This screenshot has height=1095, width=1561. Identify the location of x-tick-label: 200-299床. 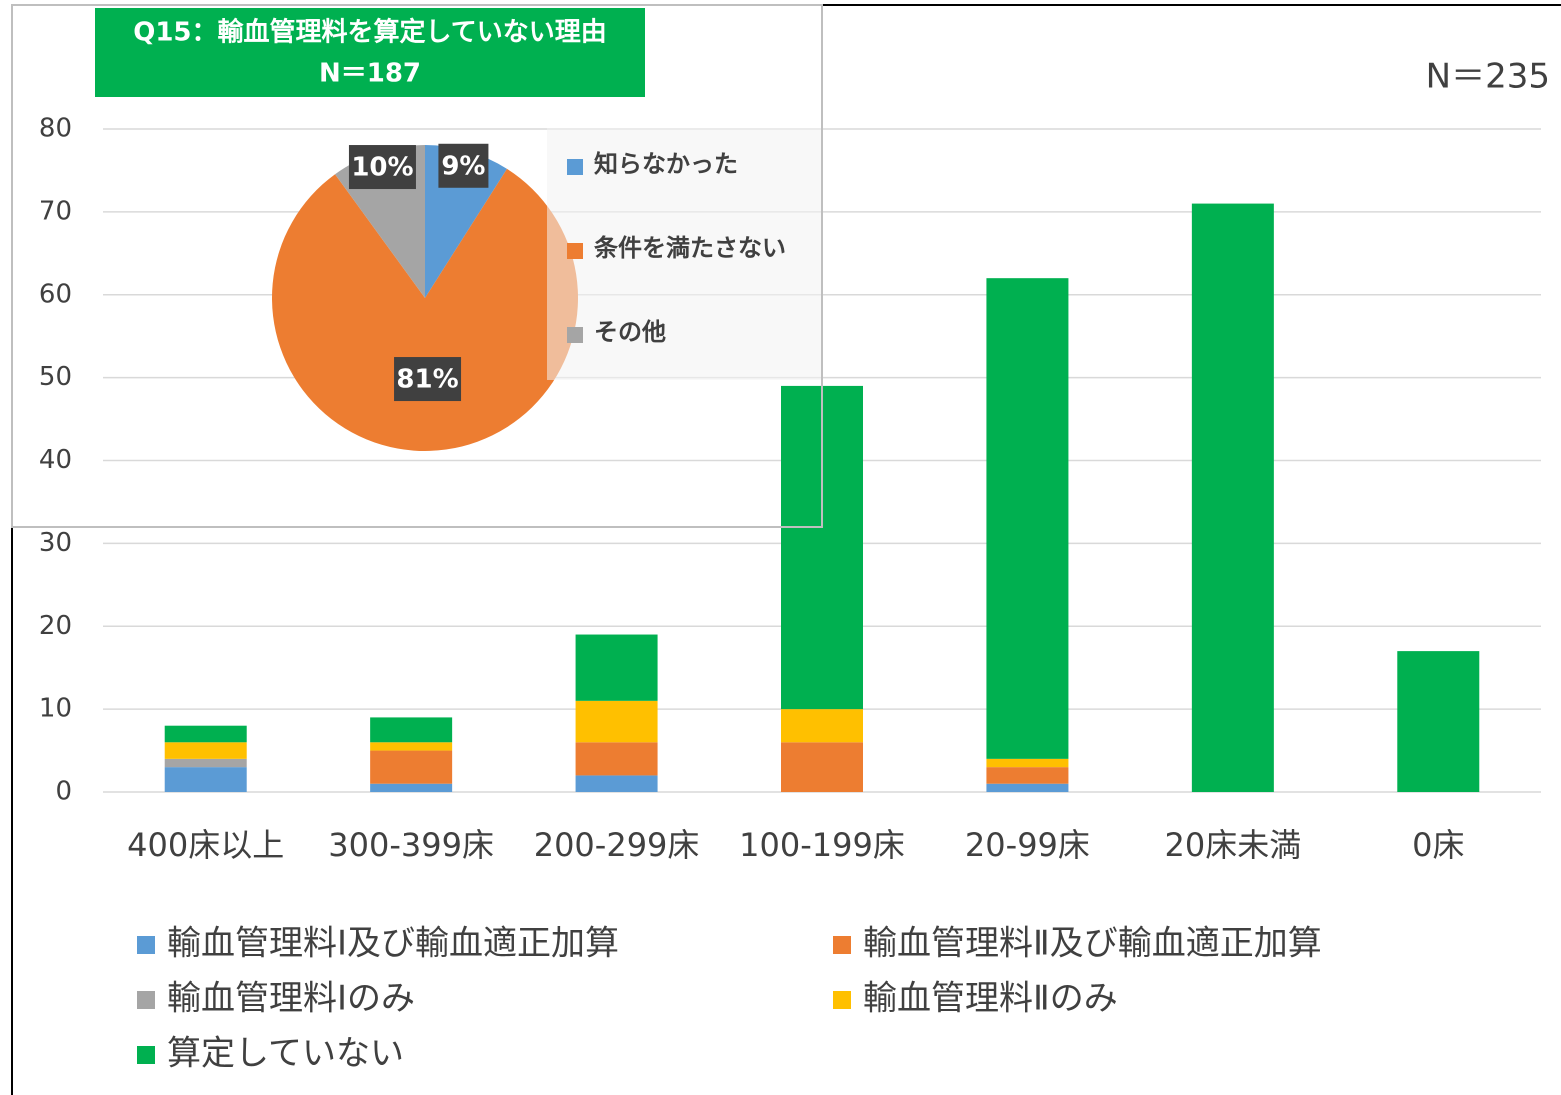
(617, 845).